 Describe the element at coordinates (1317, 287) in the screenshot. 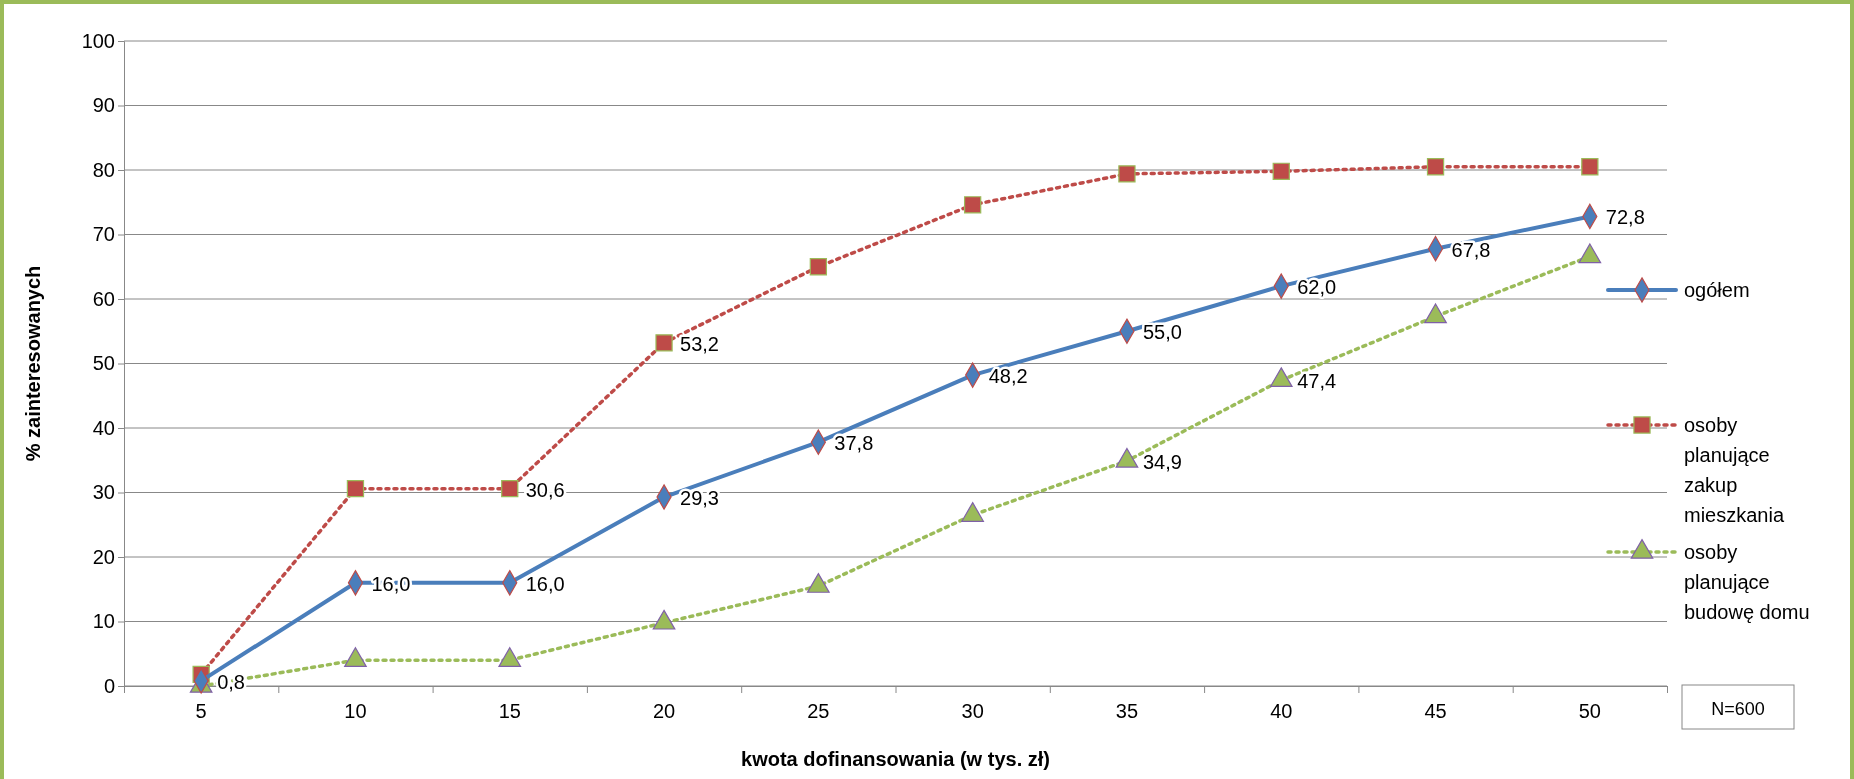

I see `data-label: 62,0` at that location.